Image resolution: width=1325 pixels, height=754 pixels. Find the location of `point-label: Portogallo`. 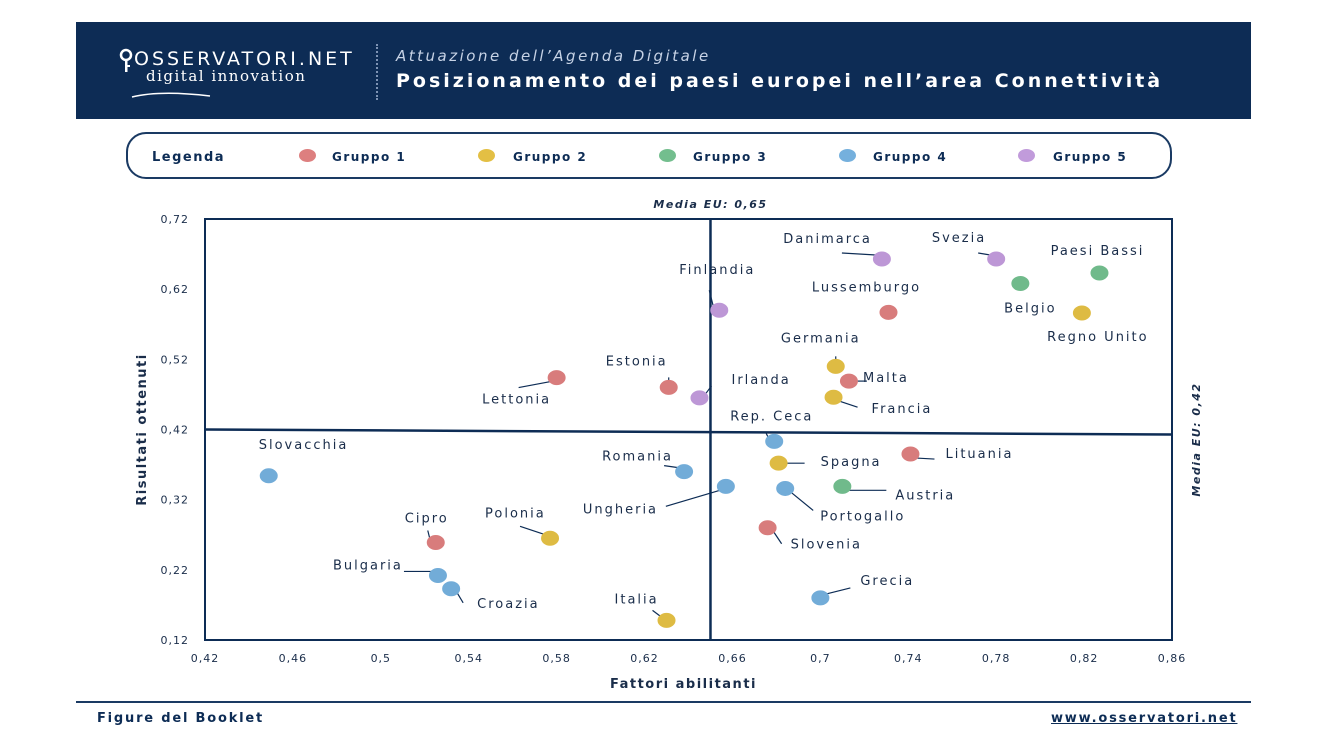

point-label: Portogallo is located at coordinates (862, 516).